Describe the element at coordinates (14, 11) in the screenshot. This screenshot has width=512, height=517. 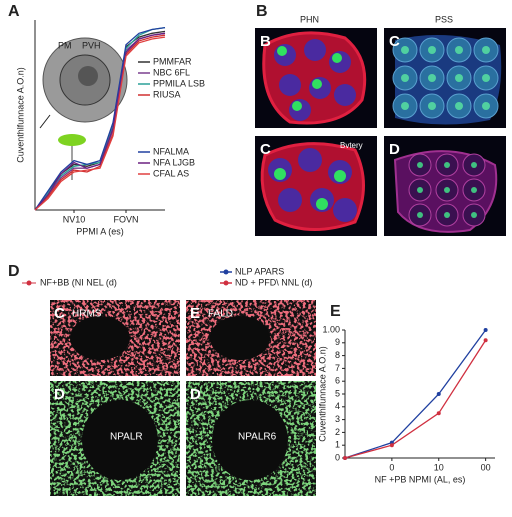
I see `panel-label: A` at that location.